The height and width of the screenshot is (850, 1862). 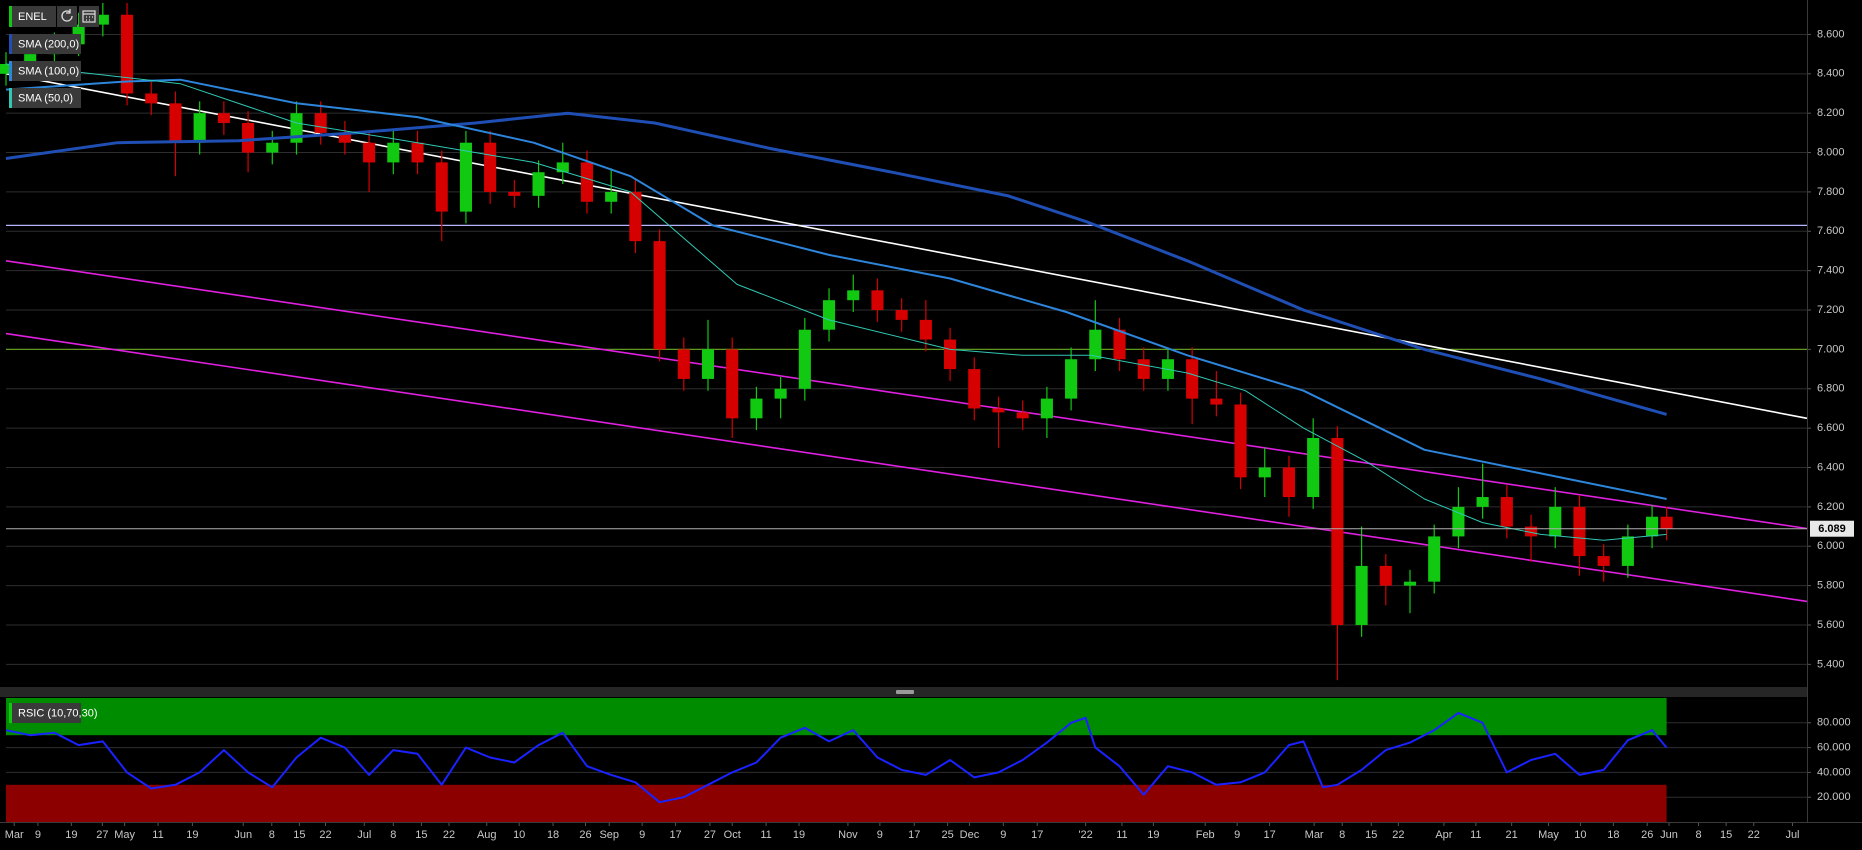 I want to click on legend-item: RSIC (10,70,30), so click(x=53, y=713).